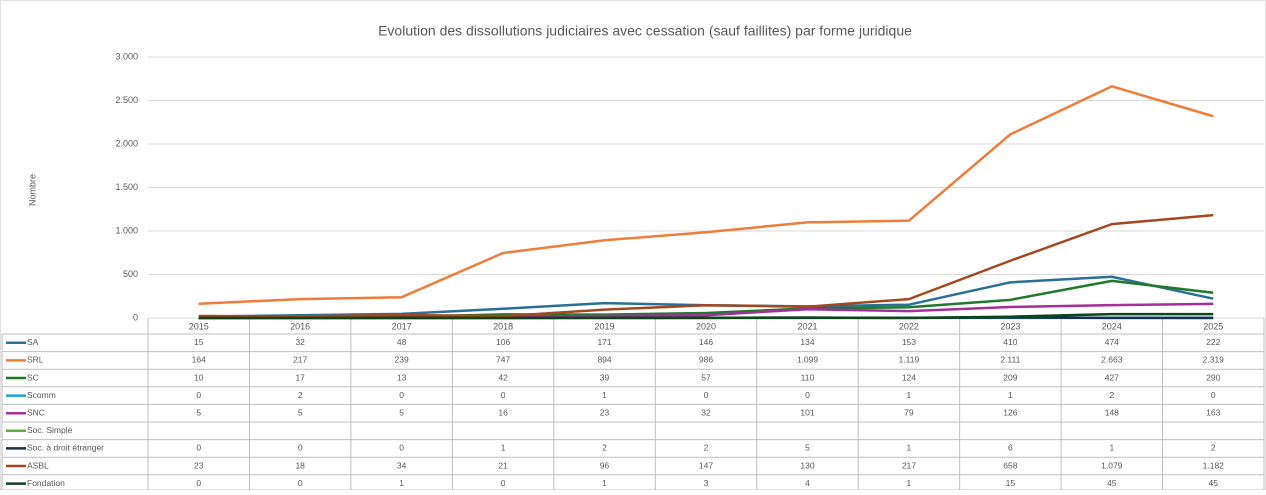 This screenshot has width=1266, height=495. What do you see at coordinates (909, 377) in the screenshot?
I see `table-value: 124` at bounding box center [909, 377].